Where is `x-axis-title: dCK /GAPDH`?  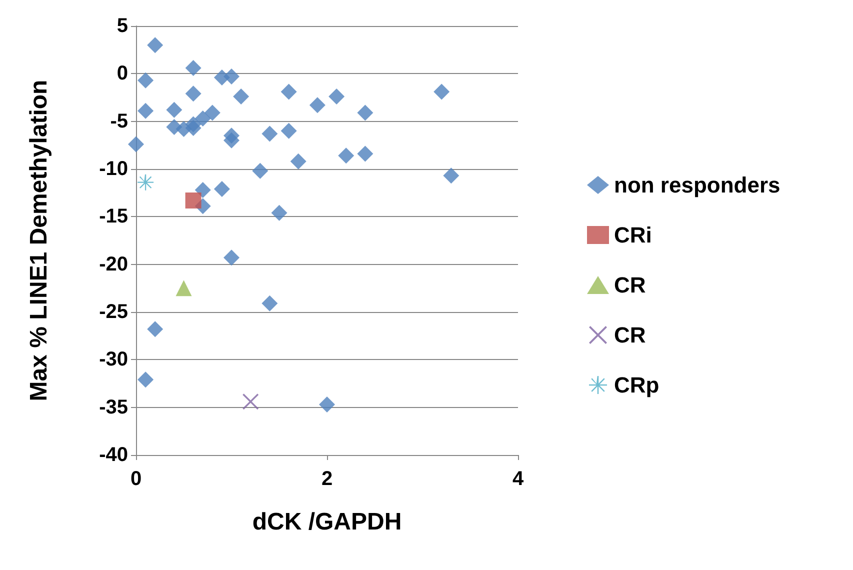
x-axis-title: dCK /GAPDH is located at coordinates (327, 522).